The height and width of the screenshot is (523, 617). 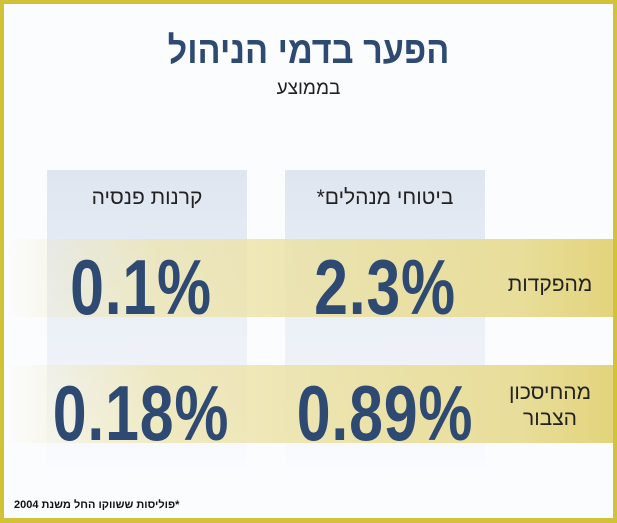 I want to click on subtitle: בממוצע, so click(x=308, y=88).